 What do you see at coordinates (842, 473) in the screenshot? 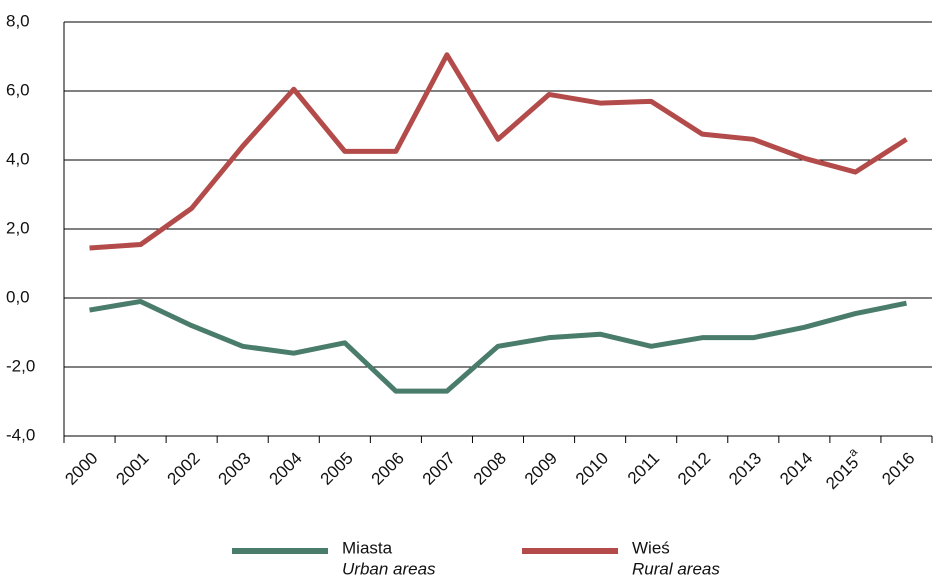
I see `x-tick-label-main: 2015` at bounding box center [842, 473].